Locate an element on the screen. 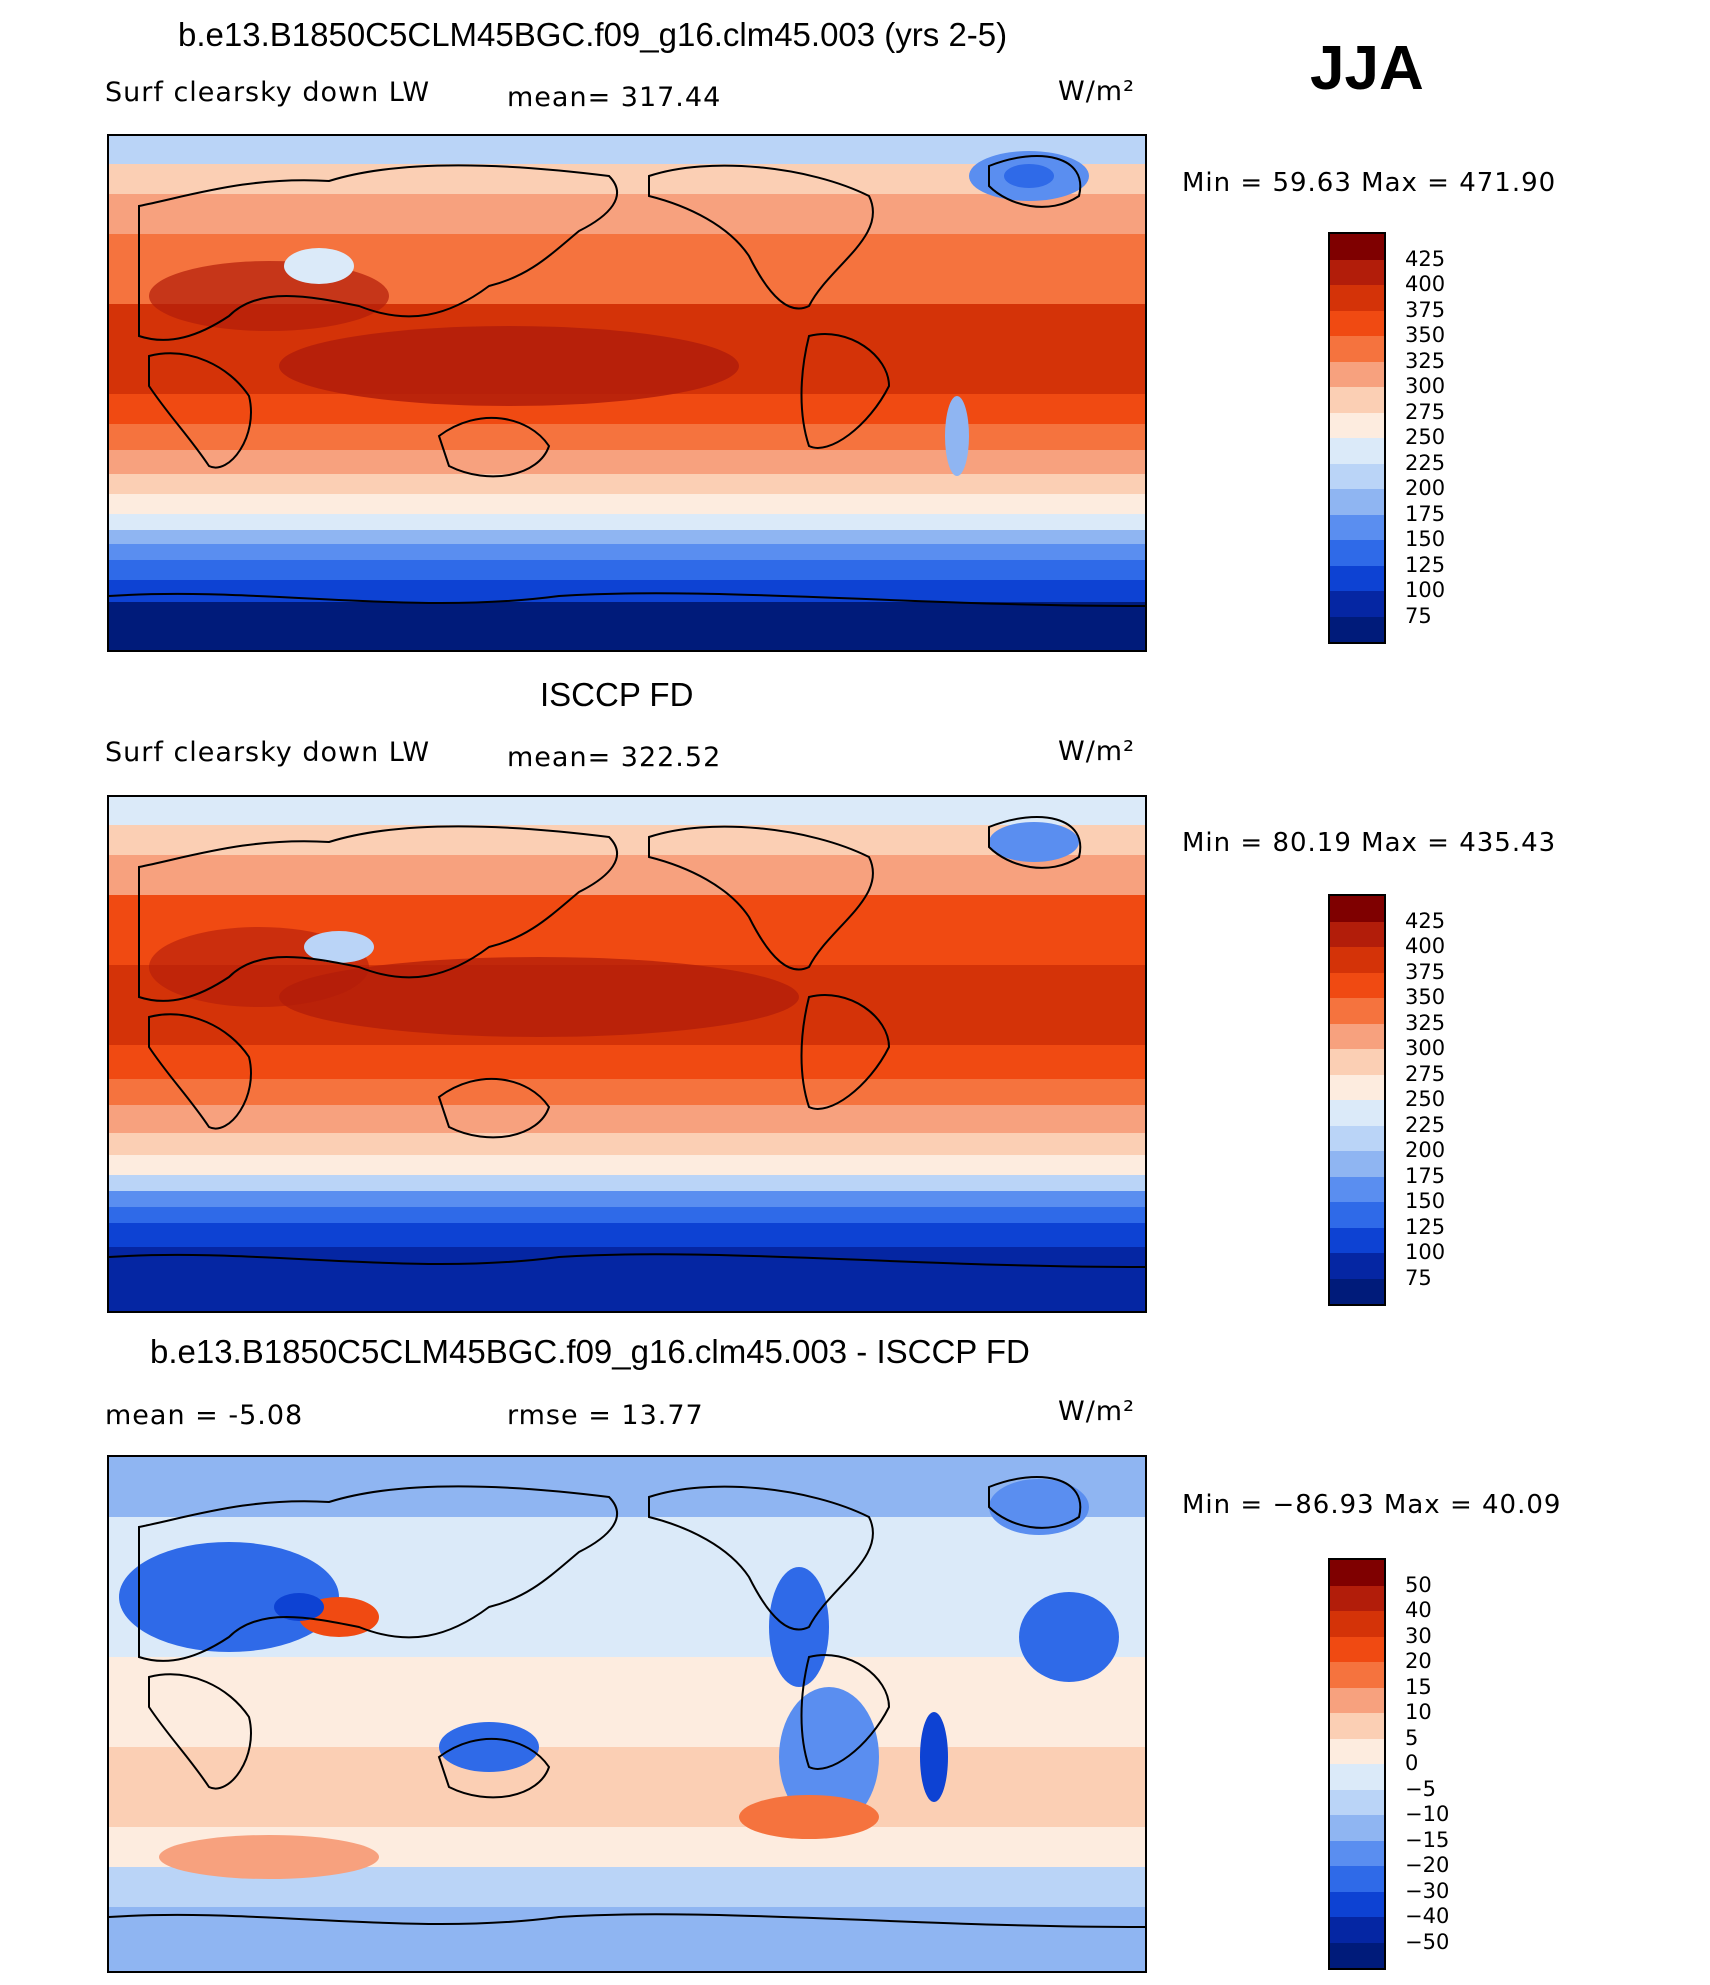  colorbar-label: 250 is located at coordinates (1425, 437).